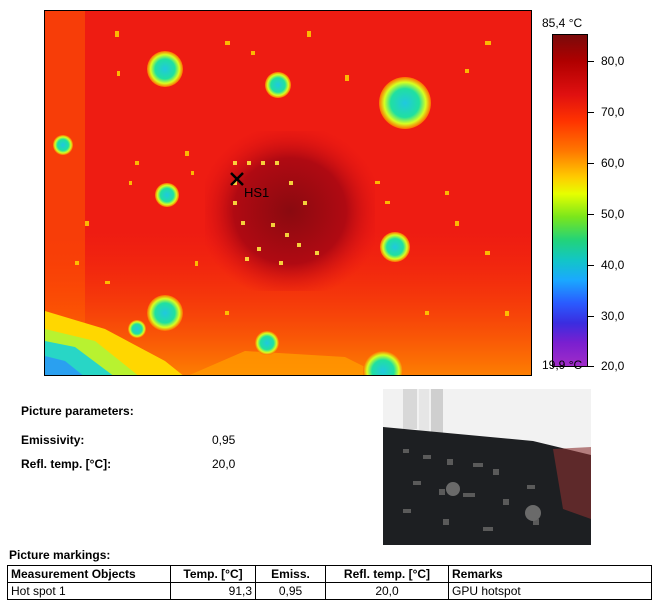  Describe the element at coordinates (387, 591) in the screenshot. I see `cell-refl-temp: 20,0` at that location.